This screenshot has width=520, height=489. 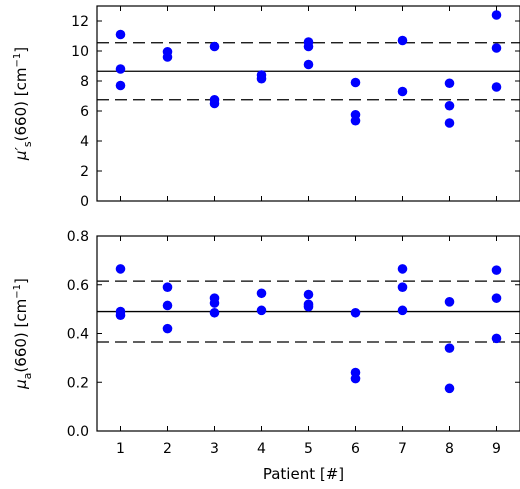 What do you see at coordinates (78, 432) in the screenshot?
I see `y-tick-label: 0.0` at bounding box center [78, 432].